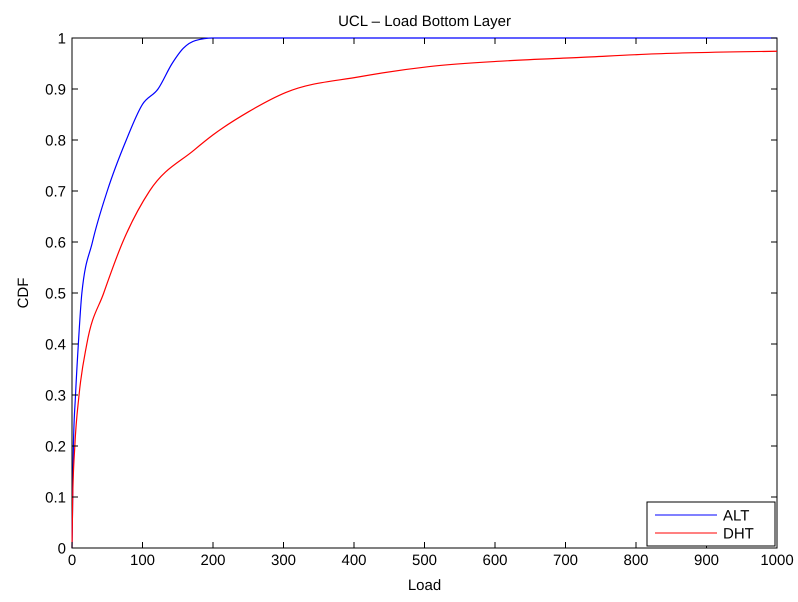 The image size is (798, 602). What do you see at coordinates (62, 549) in the screenshot?
I see `y-tick-label: 0` at bounding box center [62, 549].